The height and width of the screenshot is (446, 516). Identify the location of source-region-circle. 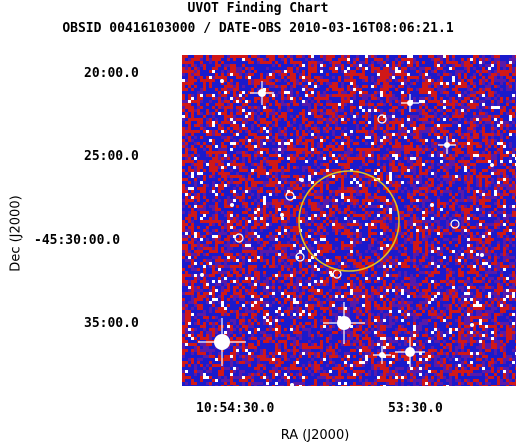
(349, 221).